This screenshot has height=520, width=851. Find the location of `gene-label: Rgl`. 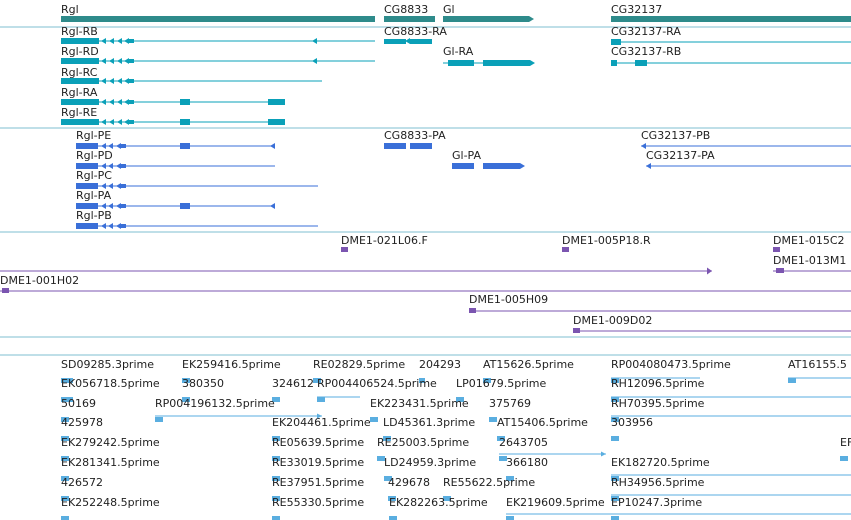

gene-label: Rgl is located at coordinates (70, 9).